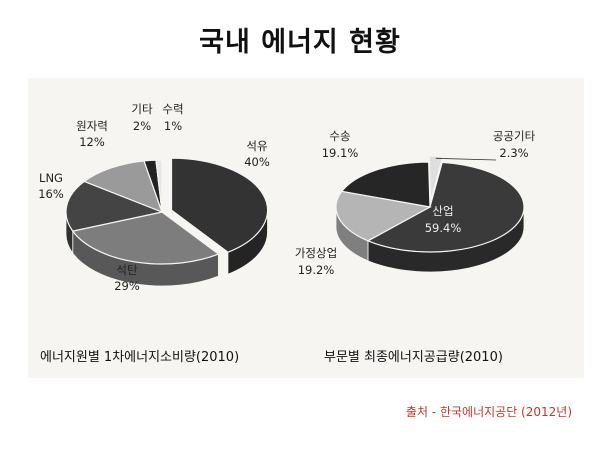  What do you see at coordinates (513, 153) in the screenshot?
I see `slice-value-label: 2.3%` at bounding box center [513, 153].